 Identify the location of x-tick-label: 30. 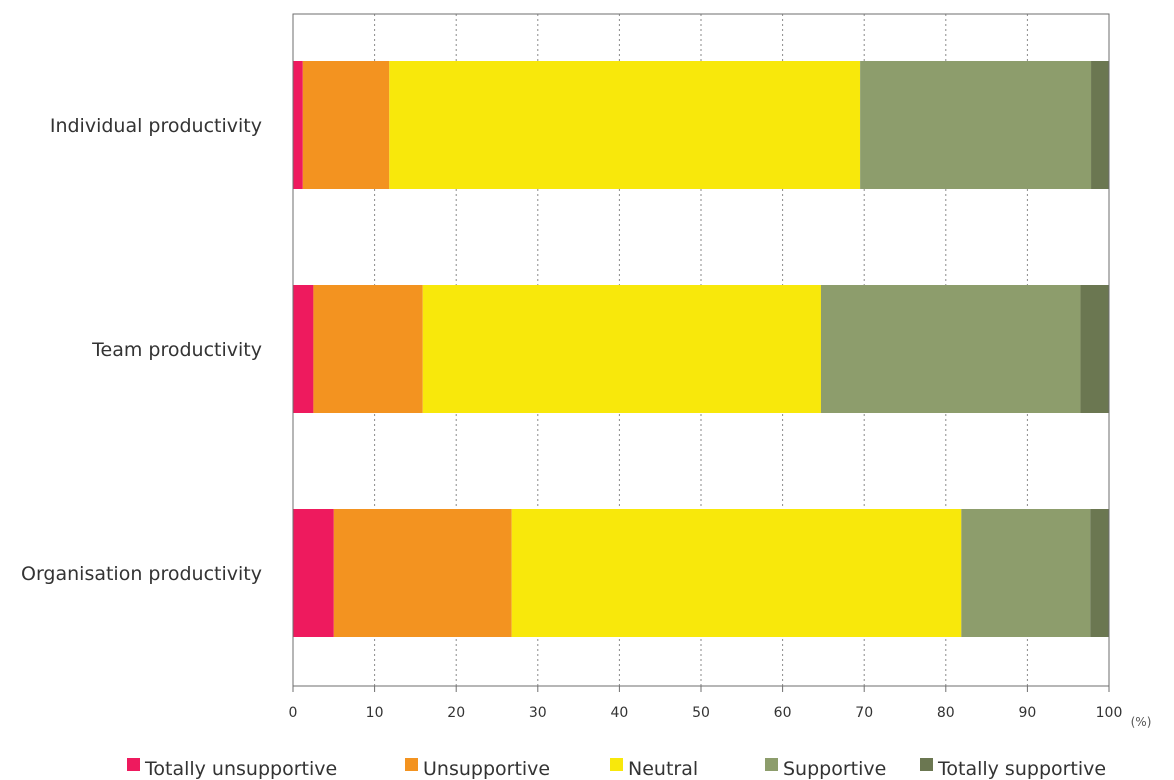
(538, 713).